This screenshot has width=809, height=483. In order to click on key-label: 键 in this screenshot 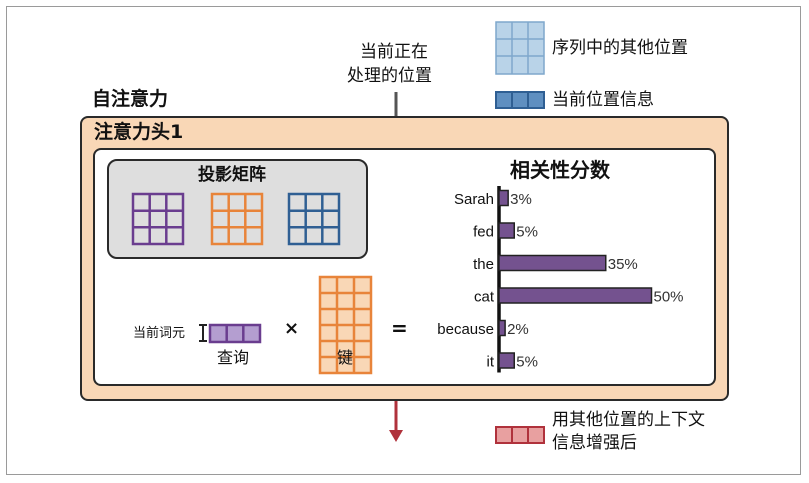, I will do `click(345, 357)`.